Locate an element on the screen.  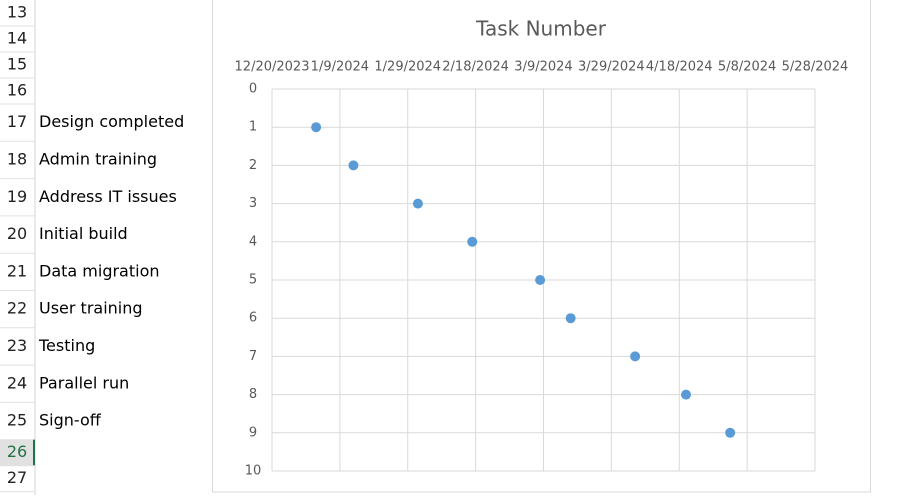
cell-text: Sign-off is located at coordinates (70, 420).